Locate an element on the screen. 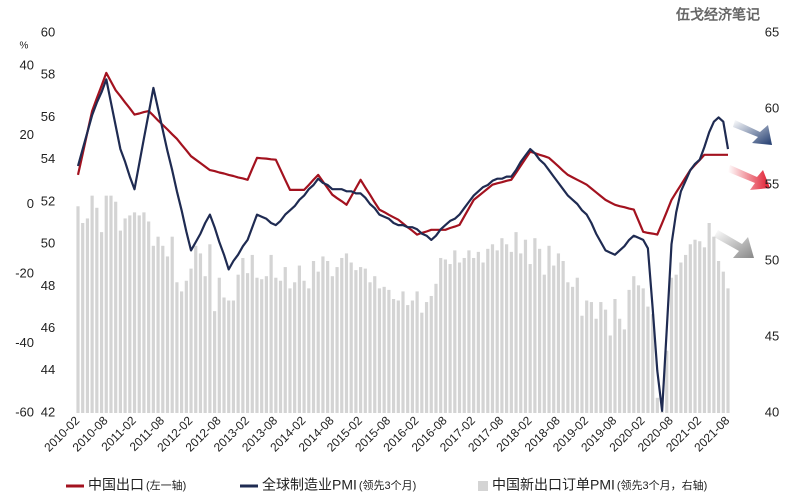 The height and width of the screenshot is (497, 800). tick-label: 55 is located at coordinates (772, 183).